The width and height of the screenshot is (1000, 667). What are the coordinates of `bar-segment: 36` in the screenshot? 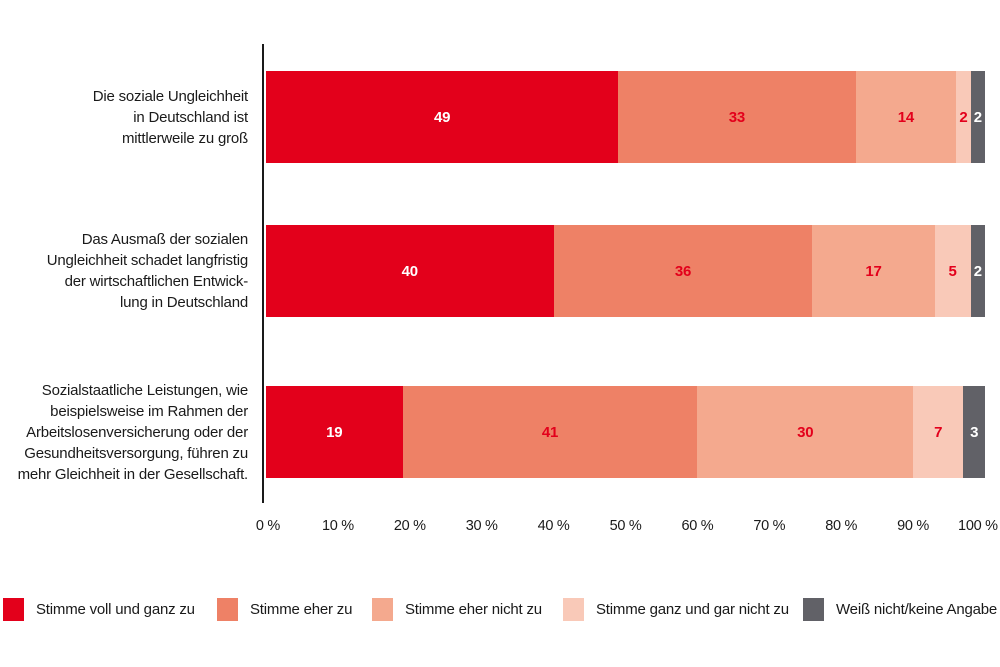 It's located at (683, 271).